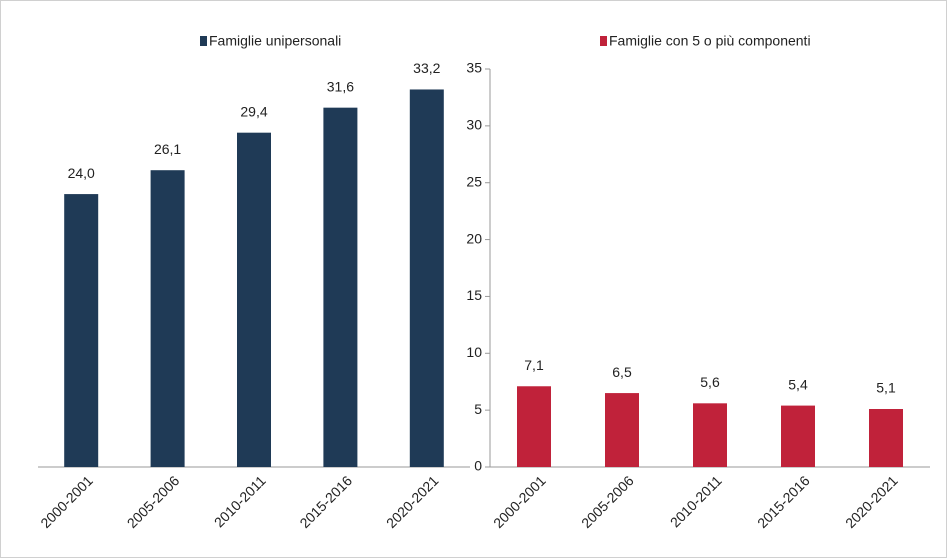 The width and height of the screenshot is (947, 558). Describe the element at coordinates (798, 384) in the screenshot. I see `data-label: 5,4` at that location.